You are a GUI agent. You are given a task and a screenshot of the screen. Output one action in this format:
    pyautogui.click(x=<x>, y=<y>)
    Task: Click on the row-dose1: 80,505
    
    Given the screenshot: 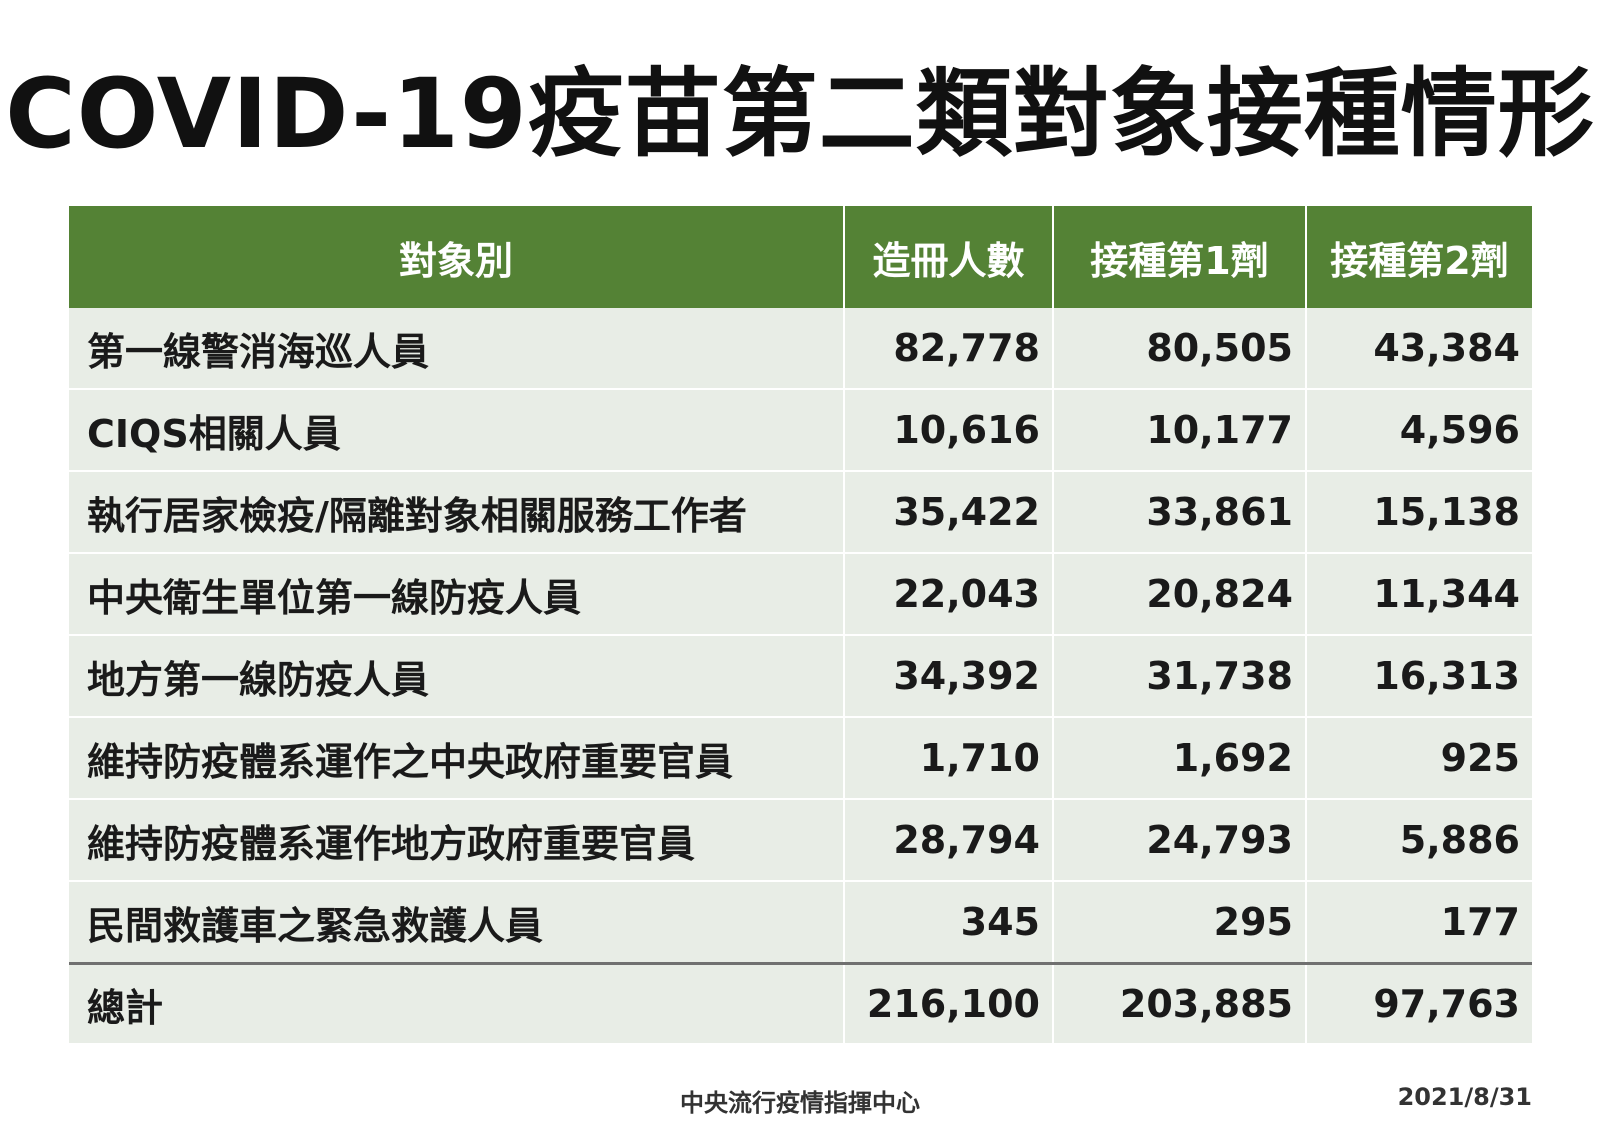 What is the action you would take?
    pyautogui.click(x=1180, y=349)
    